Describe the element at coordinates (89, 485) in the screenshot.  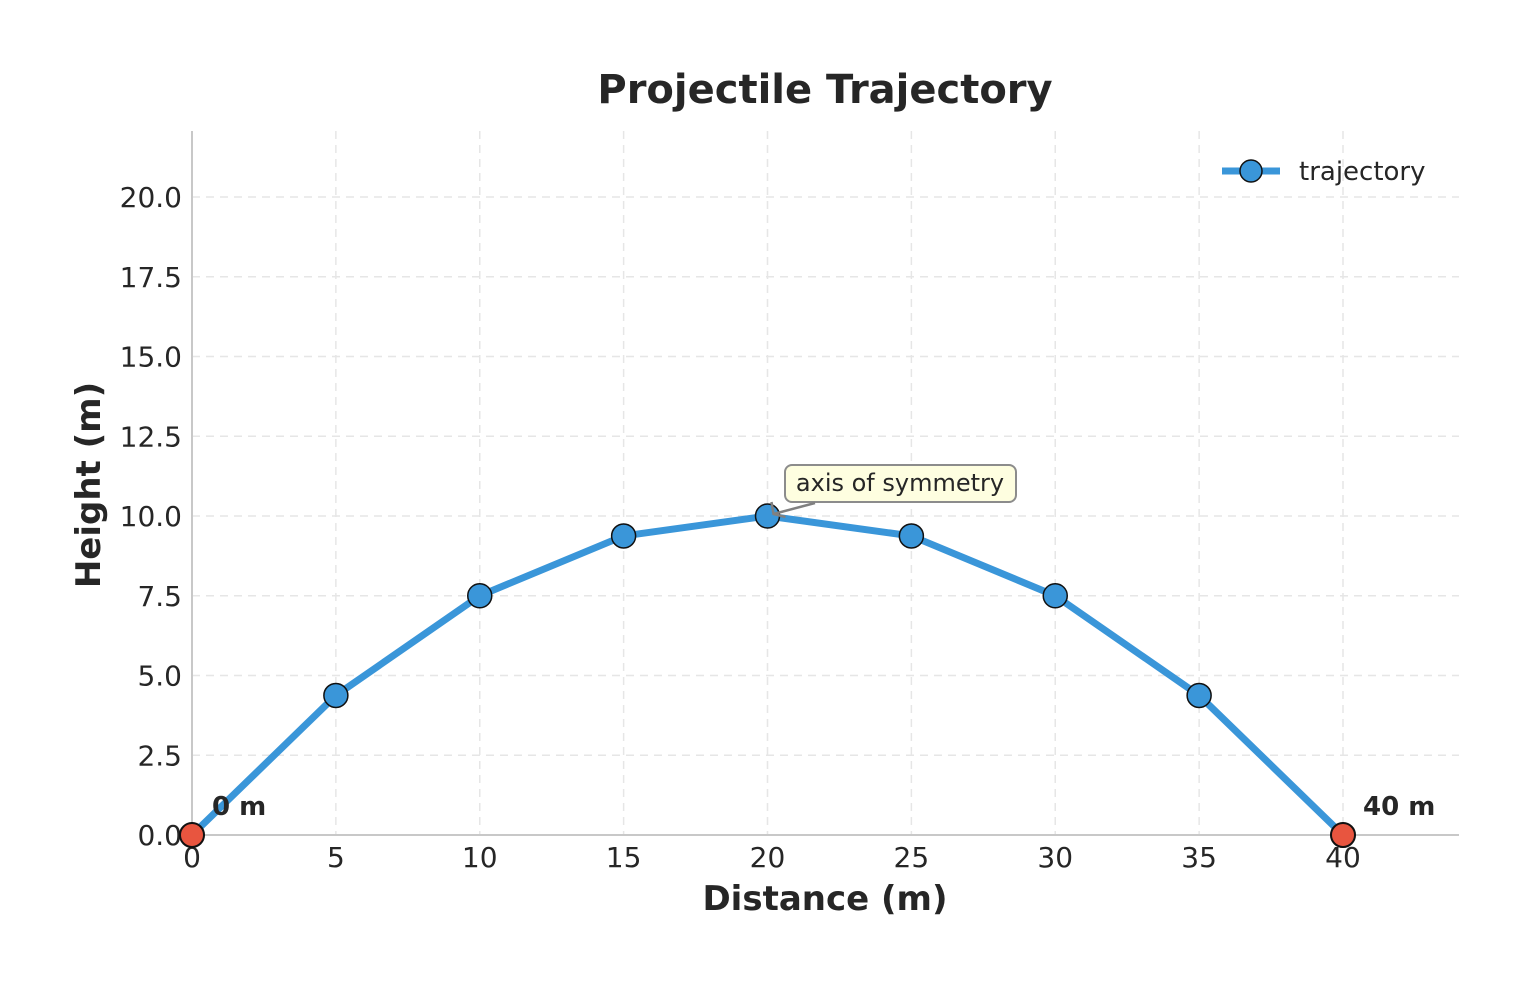
I see `y-axis-label: Height (m)` at that location.